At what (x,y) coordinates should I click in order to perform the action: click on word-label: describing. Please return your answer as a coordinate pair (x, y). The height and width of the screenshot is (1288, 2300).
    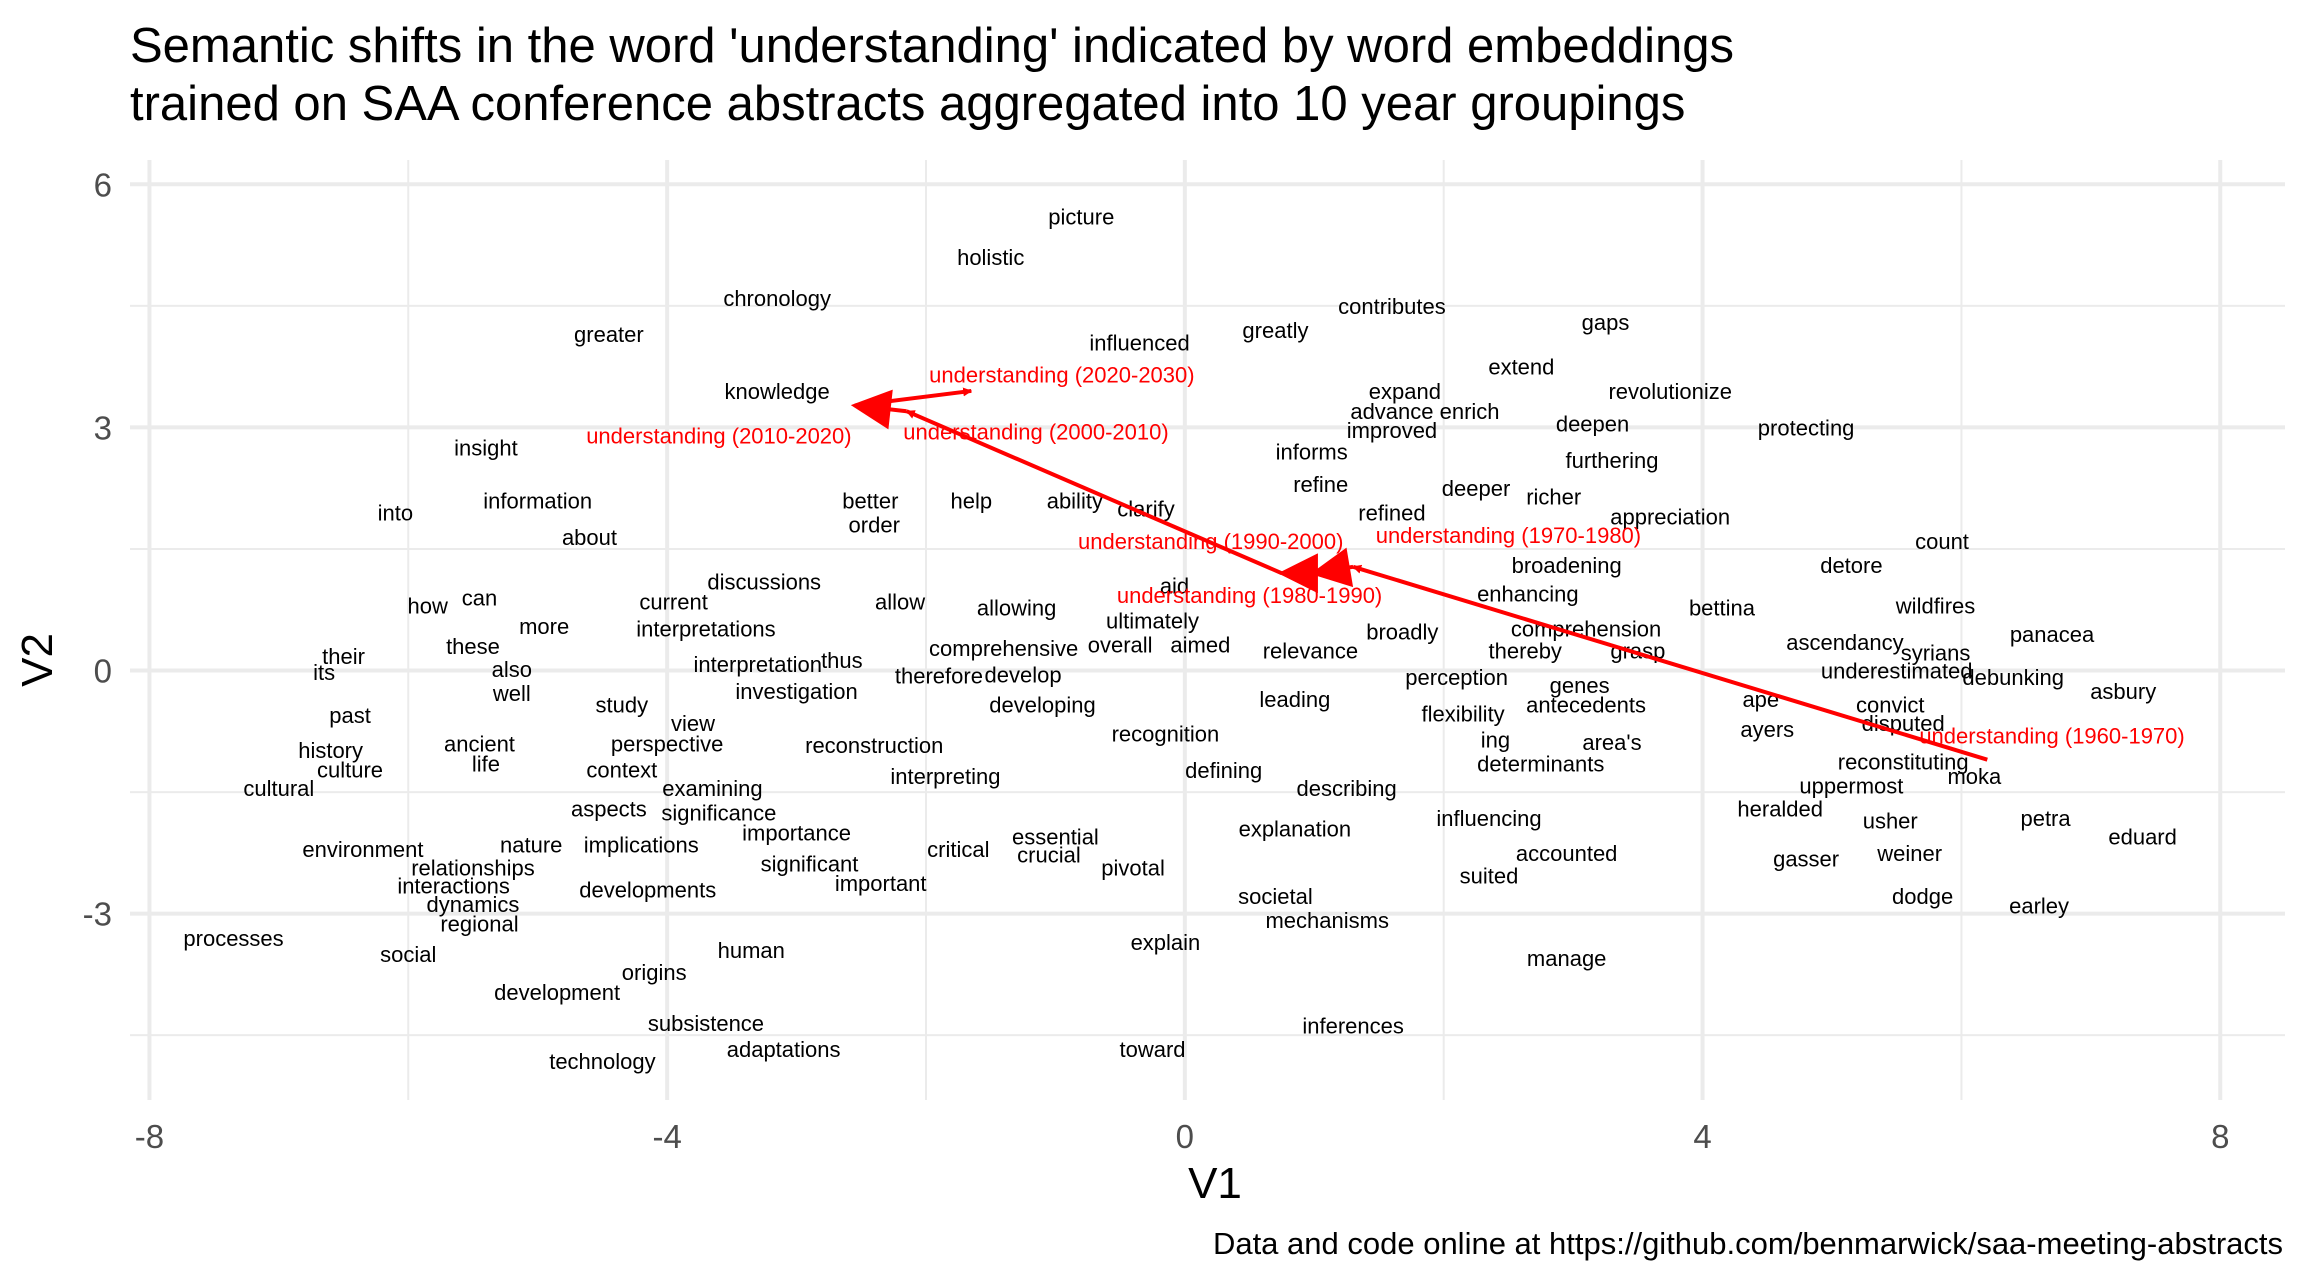
    Looking at the image, I should click on (1346, 788).